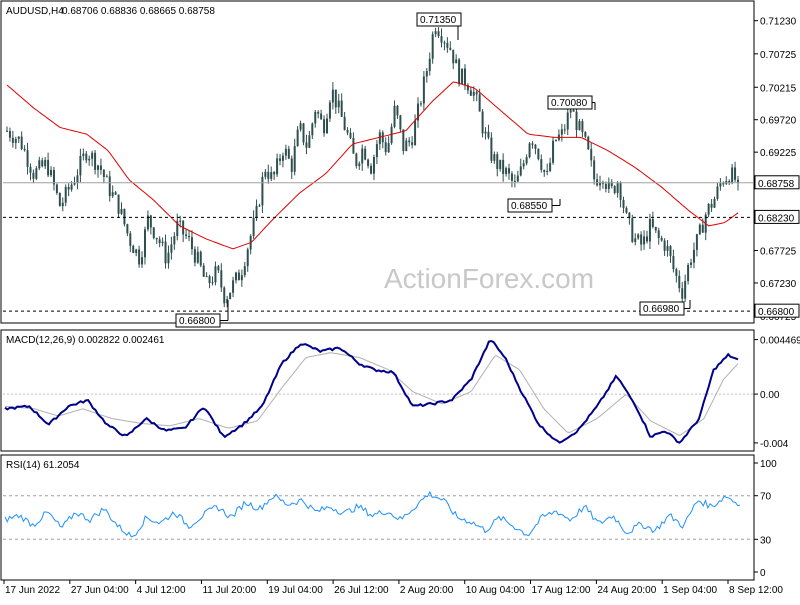 This screenshot has width=800, height=605. Describe the element at coordinates (378, 515) in the screenshot. I see `rsi-plot` at that location.